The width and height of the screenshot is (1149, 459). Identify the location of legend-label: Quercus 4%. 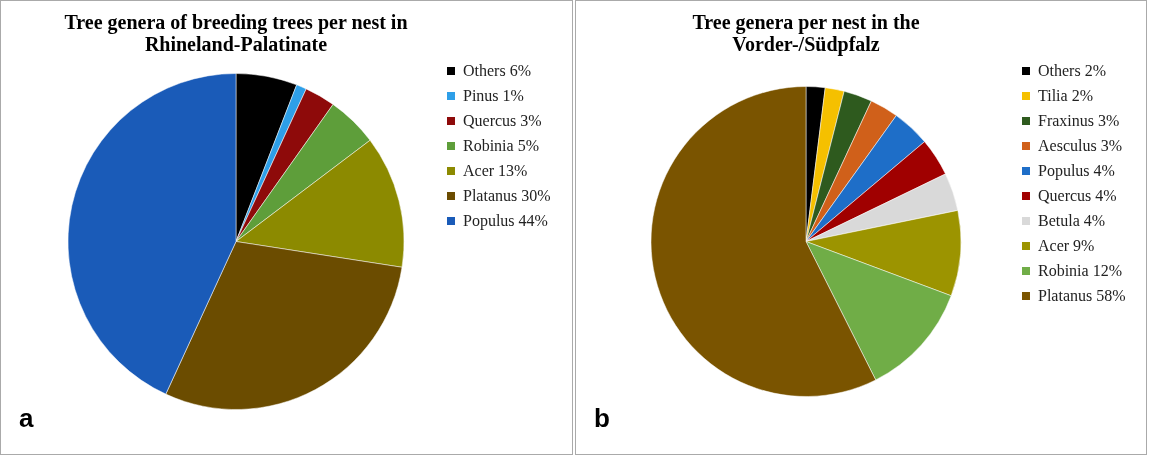
(1077, 195).